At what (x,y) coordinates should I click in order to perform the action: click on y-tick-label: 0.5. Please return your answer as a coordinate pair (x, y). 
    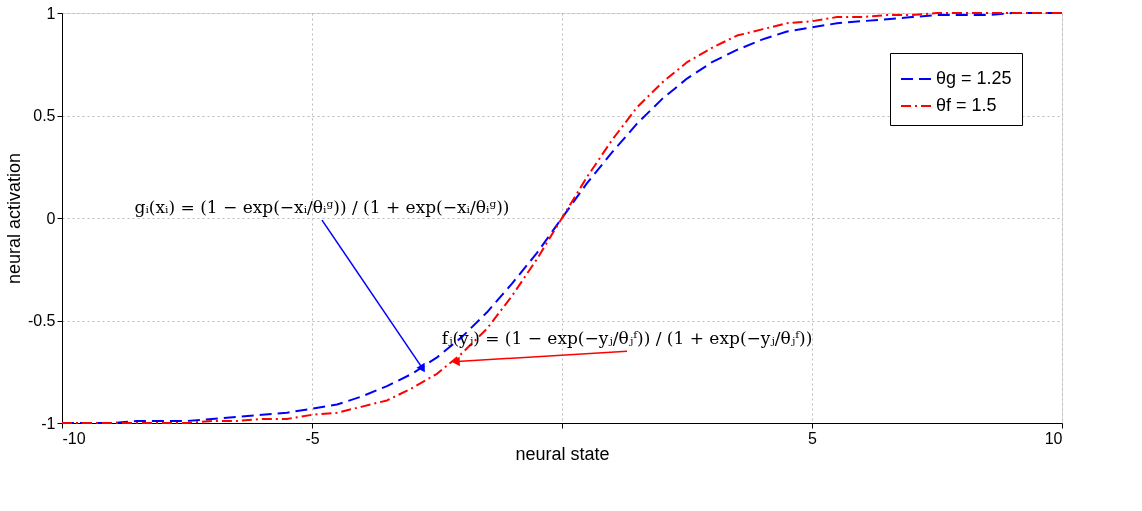
    Looking at the image, I should click on (44, 115).